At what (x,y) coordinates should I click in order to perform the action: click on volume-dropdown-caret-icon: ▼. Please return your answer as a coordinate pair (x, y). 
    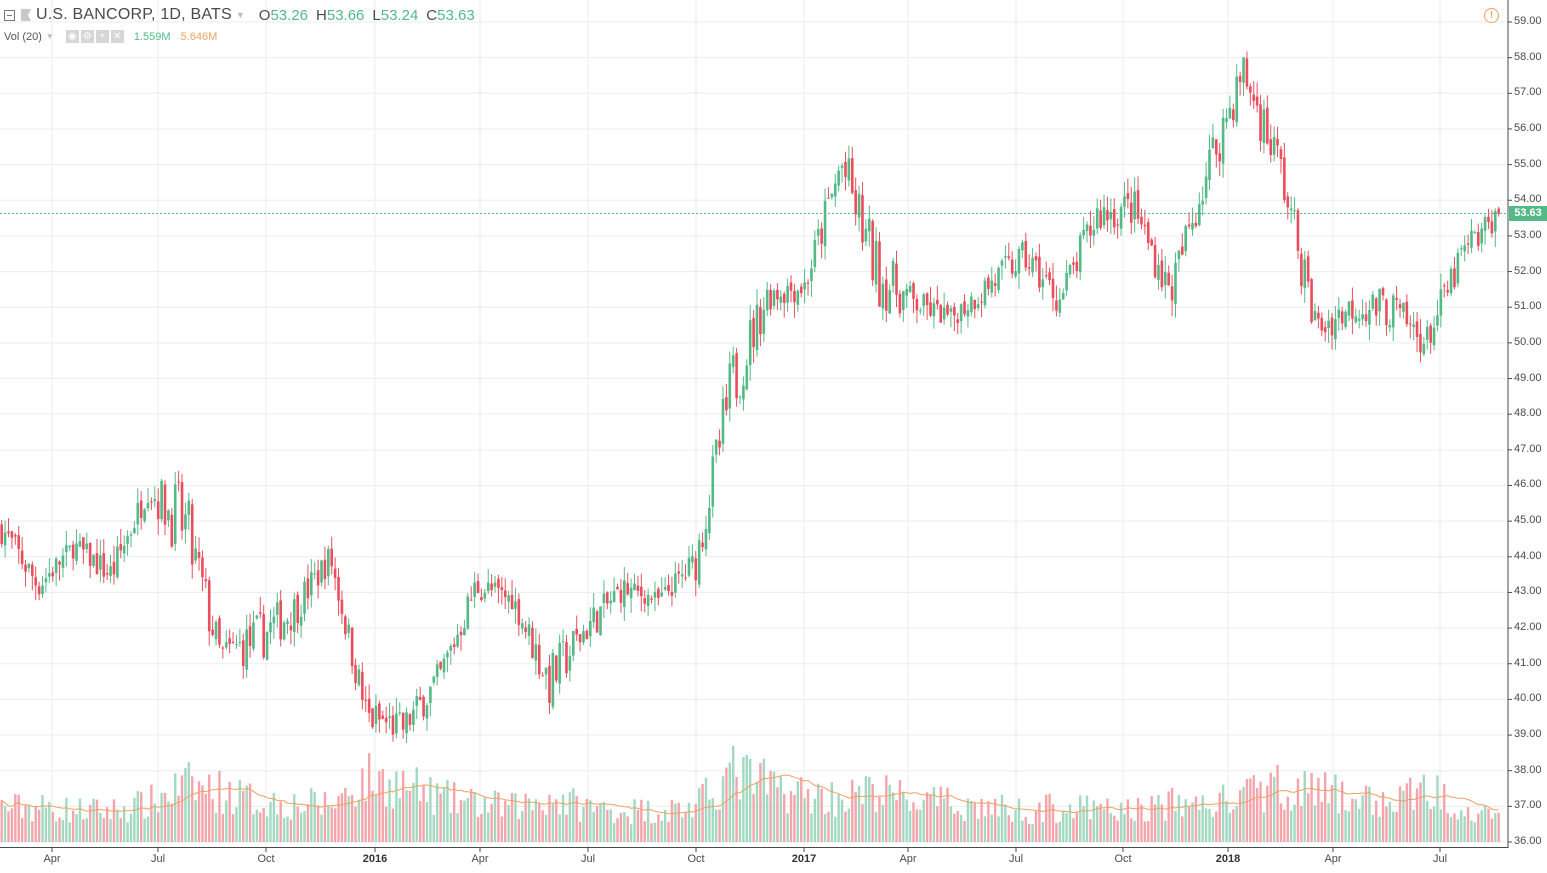
    Looking at the image, I should click on (49, 36).